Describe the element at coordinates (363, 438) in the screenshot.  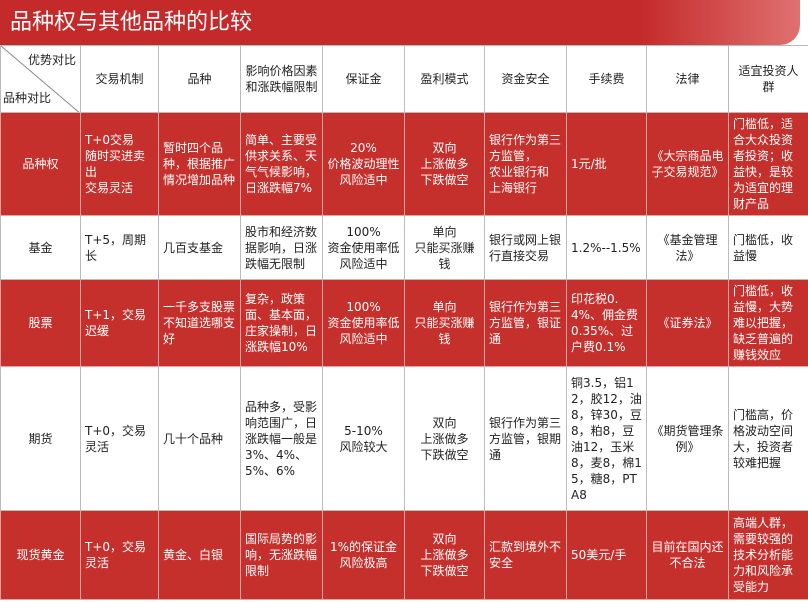
I see `table-cell: 5-10% 风险较大` at that location.